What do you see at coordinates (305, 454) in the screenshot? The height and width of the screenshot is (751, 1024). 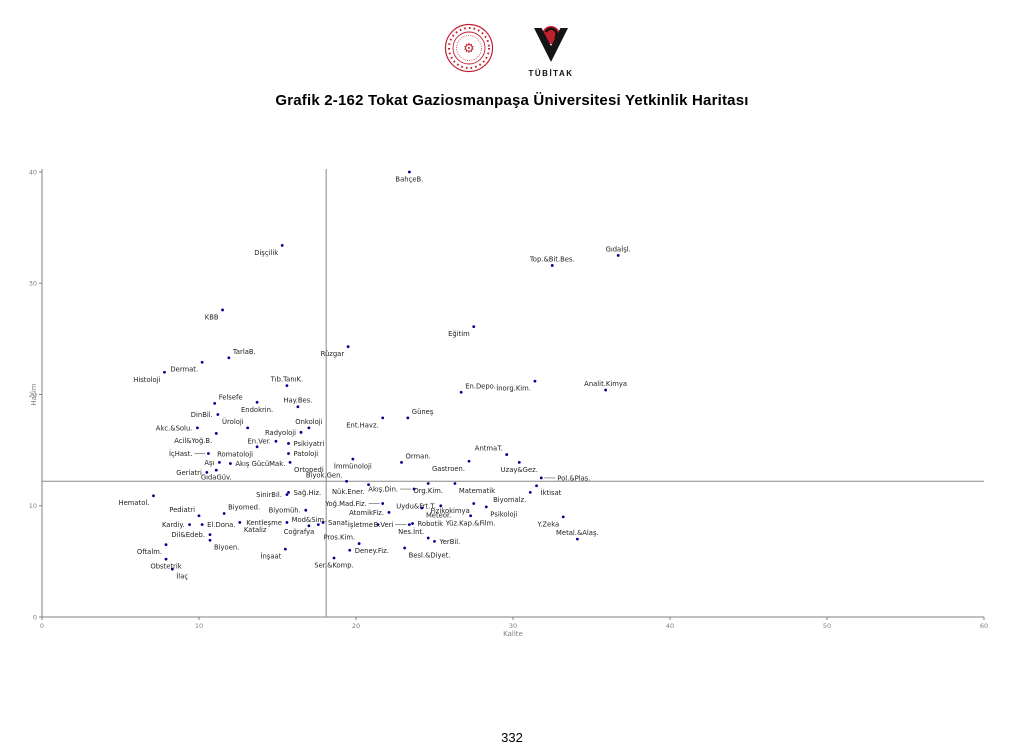 I see `data-point-label: Patoloji` at bounding box center [305, 454].